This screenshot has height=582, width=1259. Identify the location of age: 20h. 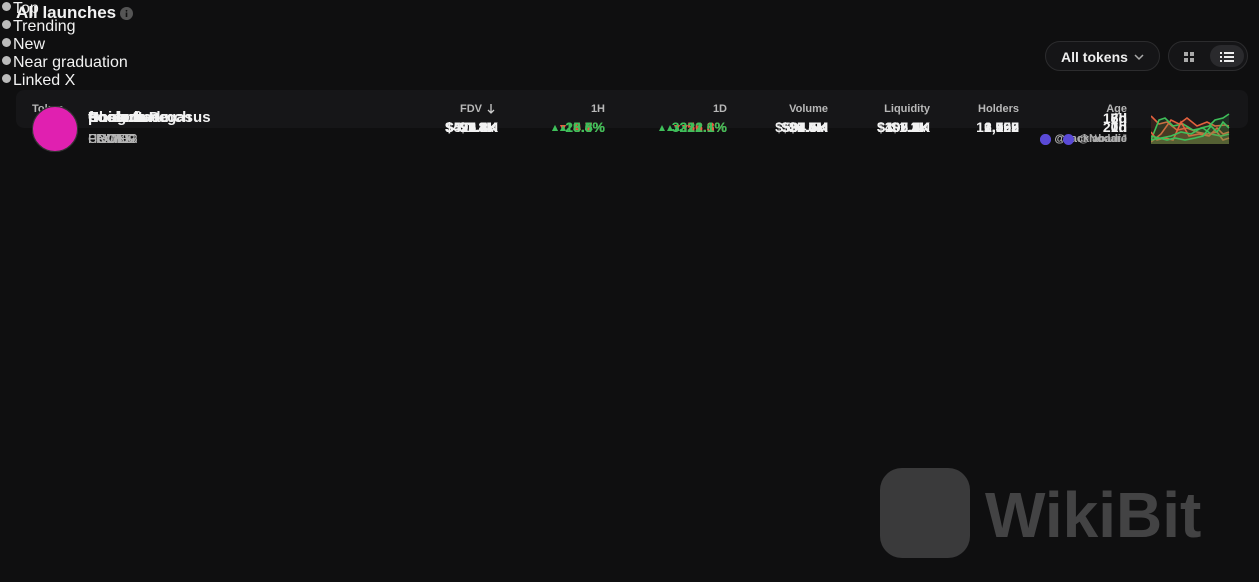
(1114, 127).